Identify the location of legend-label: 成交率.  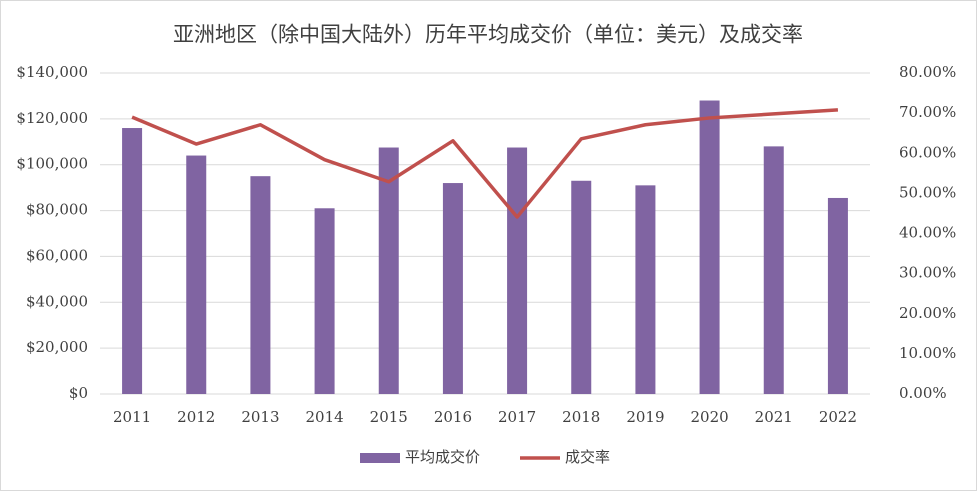
(587, 457).